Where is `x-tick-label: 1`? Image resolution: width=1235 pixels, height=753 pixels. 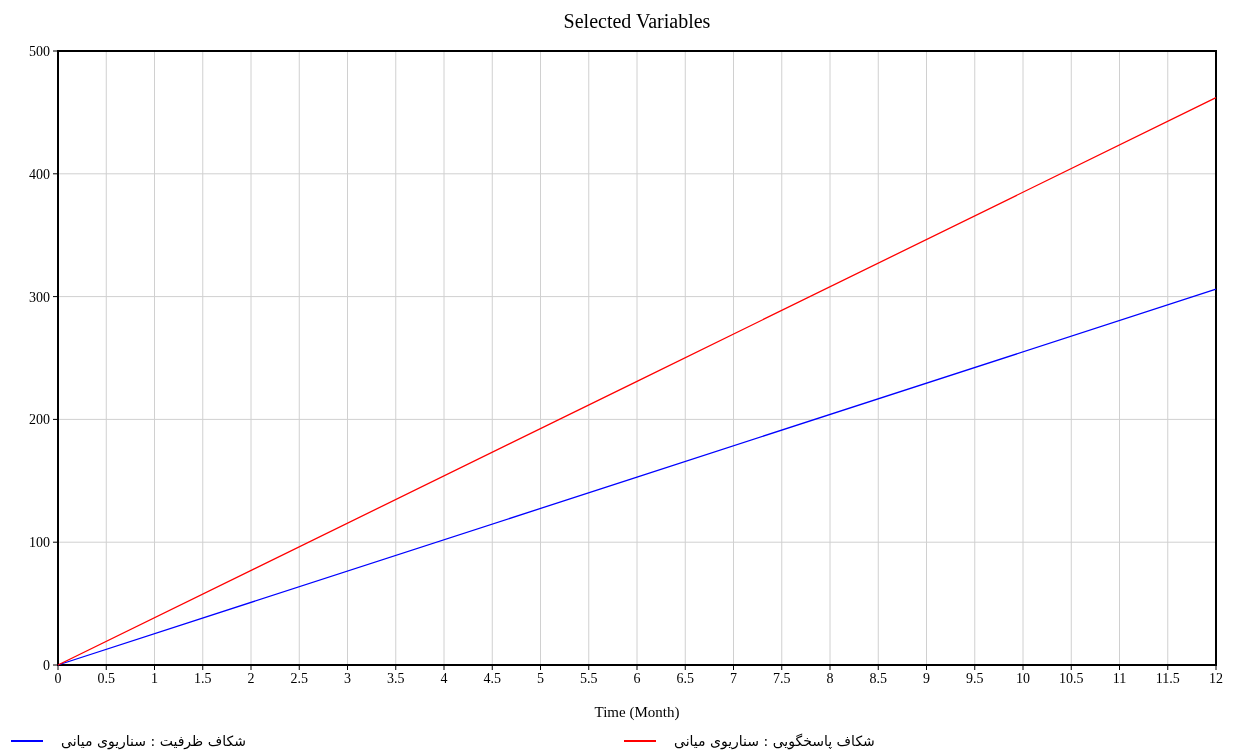
x-tick-label: 1 is located at coordinates (154, 678).